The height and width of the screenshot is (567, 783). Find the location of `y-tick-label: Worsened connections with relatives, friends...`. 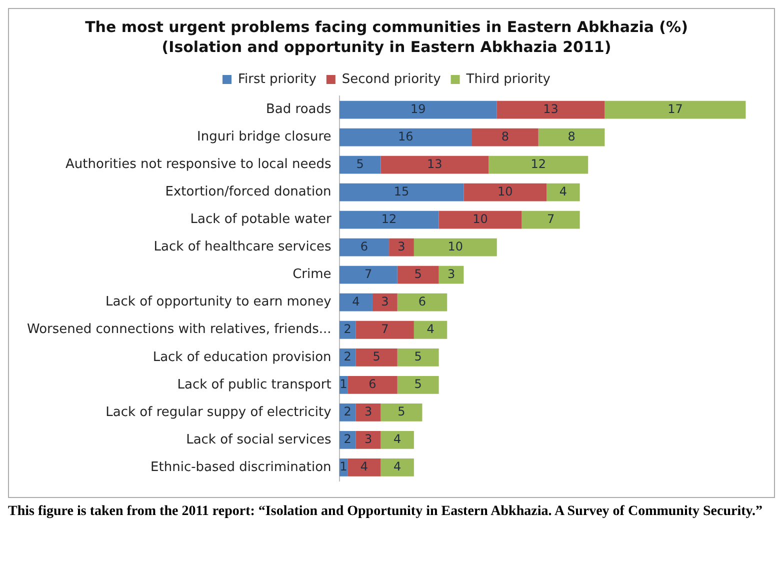

y-tick-label: Worsened connections with relatives, friends... is located at coordinates (179, 330).